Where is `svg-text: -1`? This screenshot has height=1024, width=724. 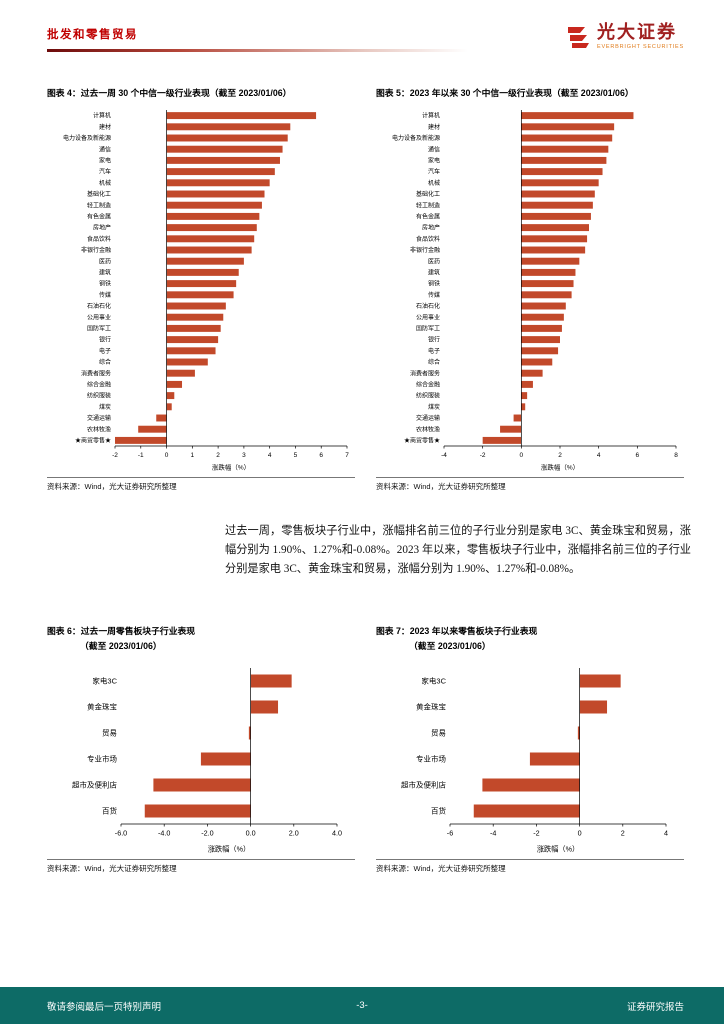
svg-text: -1 is located at coordinates (141, 455).